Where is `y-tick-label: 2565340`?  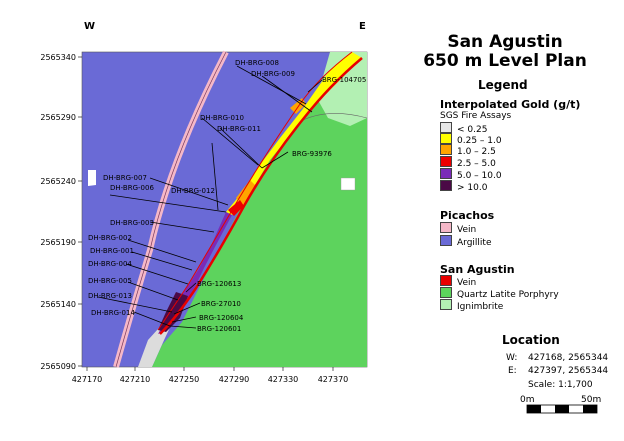 y-tick-label: 2565340 is located at coordinates (58, 57).